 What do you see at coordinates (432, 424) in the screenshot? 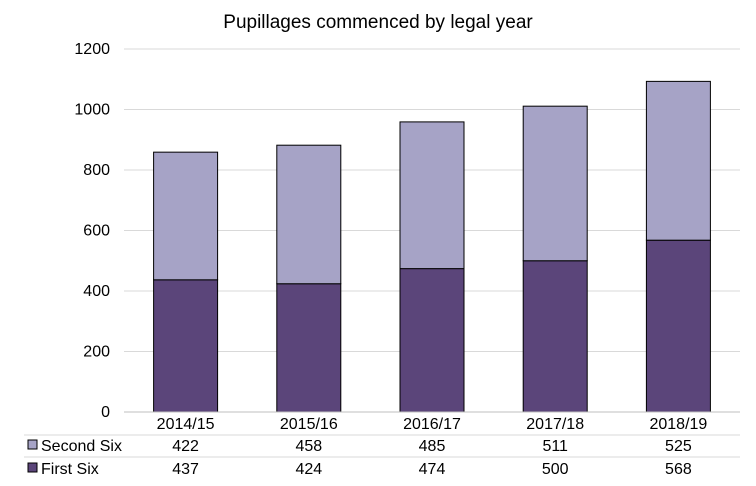
I see `x-tick-label: 2016/17` at bounding box center [432, 424].